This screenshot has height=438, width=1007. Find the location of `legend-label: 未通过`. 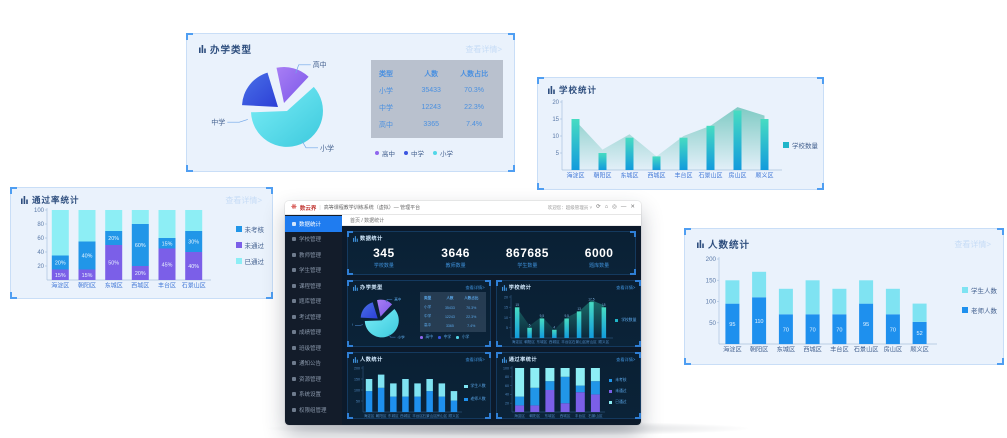

legend-label: 未通过 is located at coordinates (621, 391).